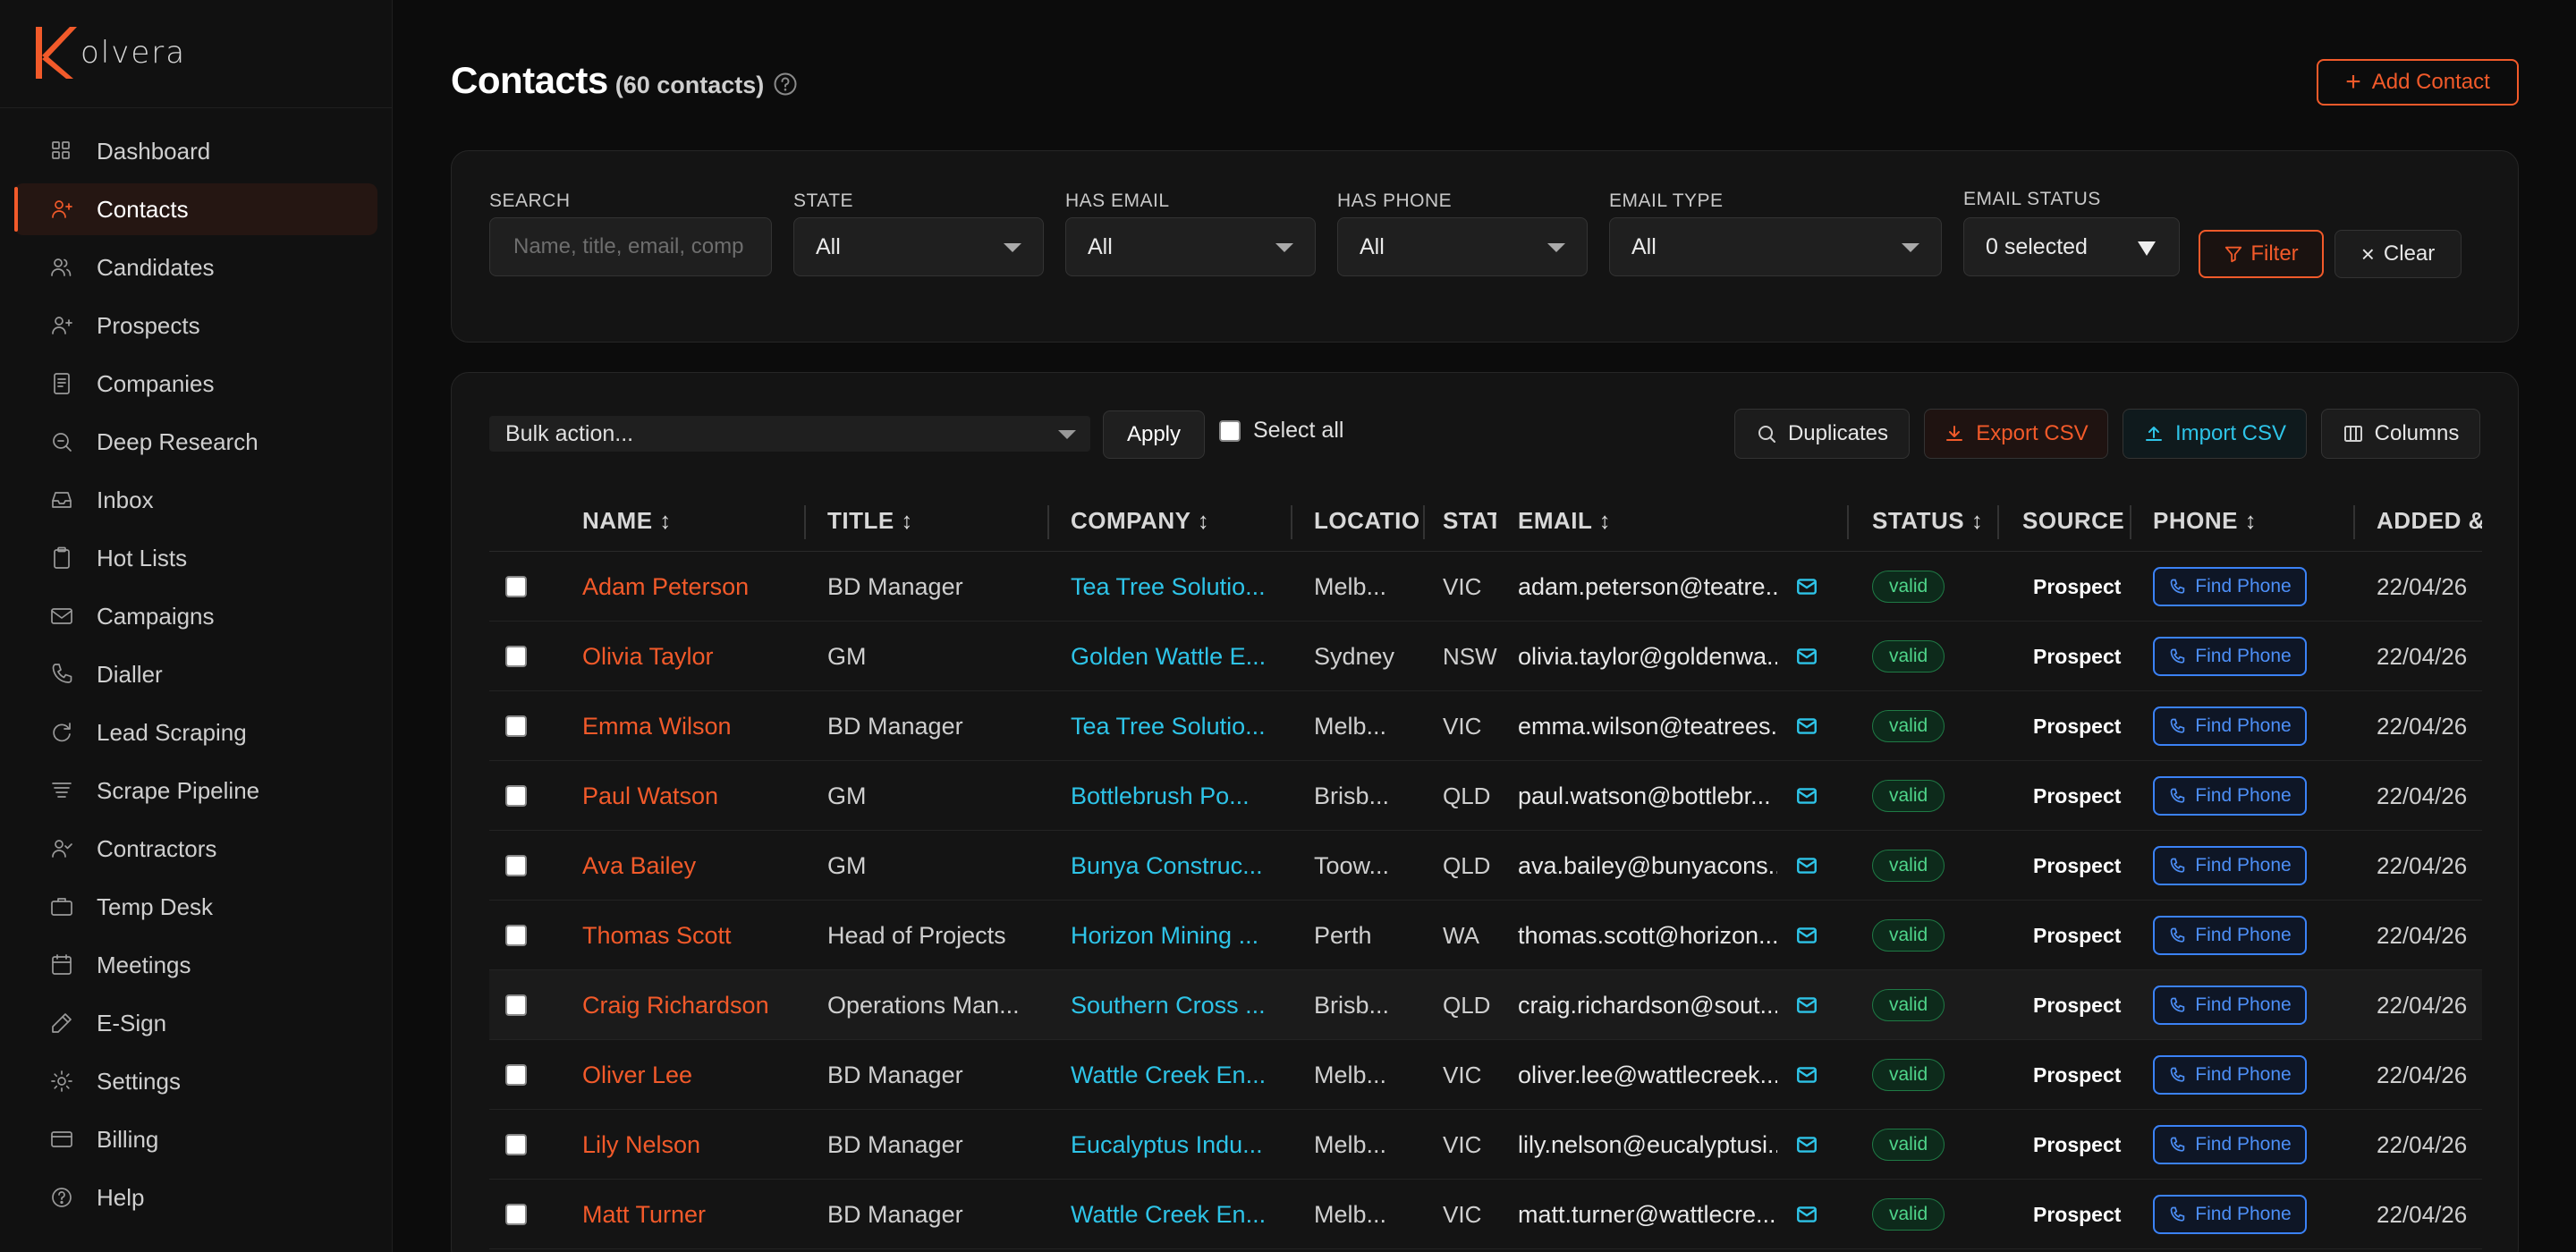 This screenshot has width=2576, height=1252. What do you see at coordinates (648, 656) in the screenshot?
I see `contact-name-link: Olivia Taylor` at bounding box center [648, 656].